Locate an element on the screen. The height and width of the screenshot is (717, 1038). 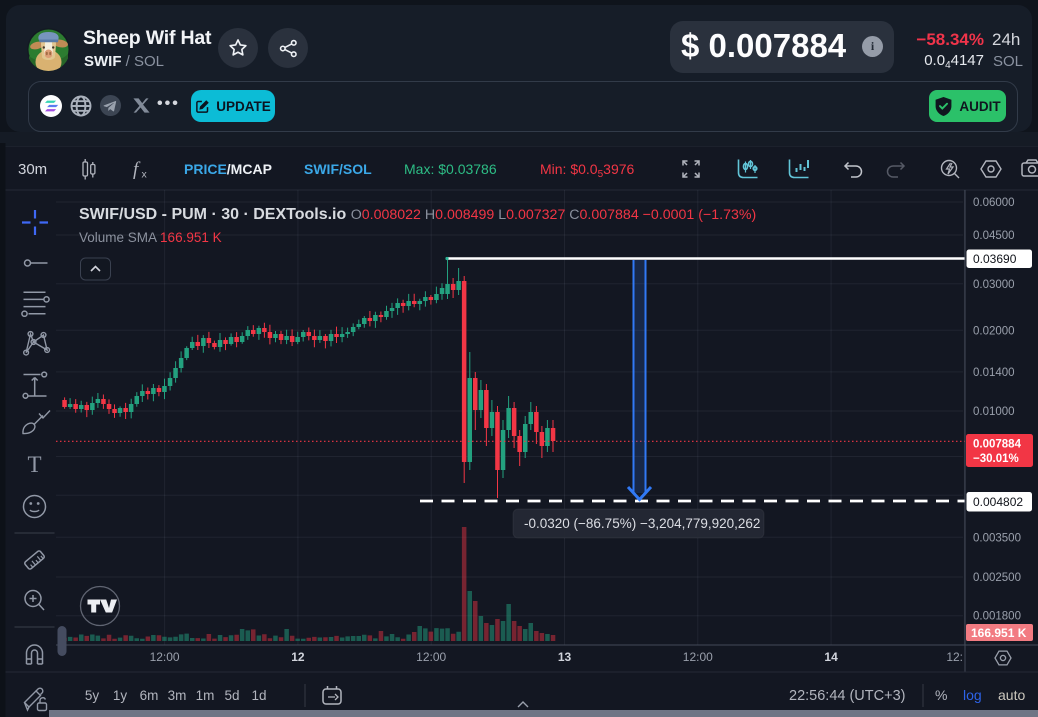
svg-text: Min: $0.053976 is located at coordinates (587, 170).